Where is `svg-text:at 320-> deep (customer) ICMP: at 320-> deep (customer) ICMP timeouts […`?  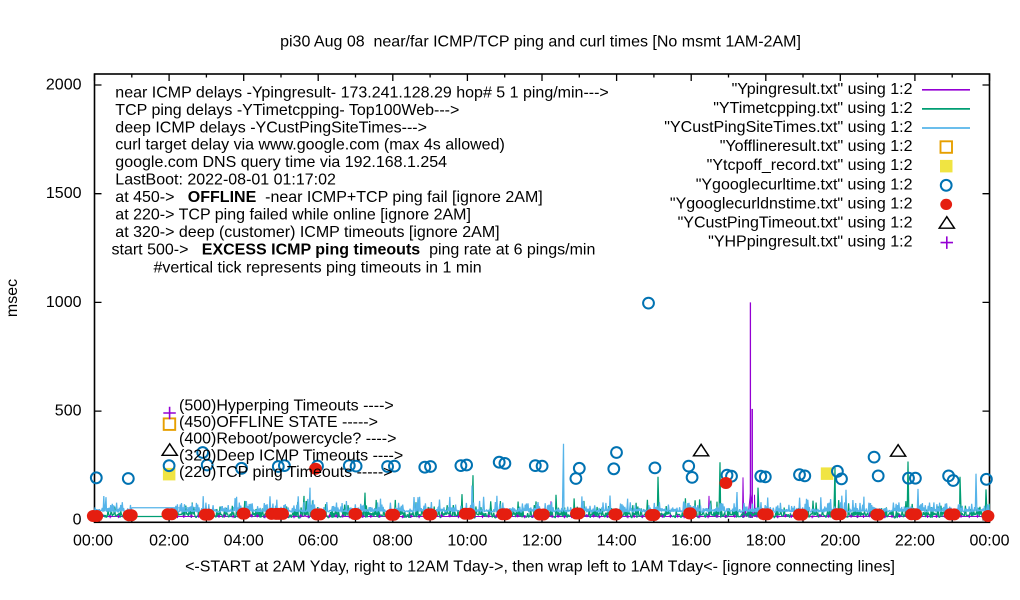
svg-text:at 320-> deep (customer) ICMP: at 320-> deep (customer) ICMP timeouts [… is located at coordinates (307, 232).